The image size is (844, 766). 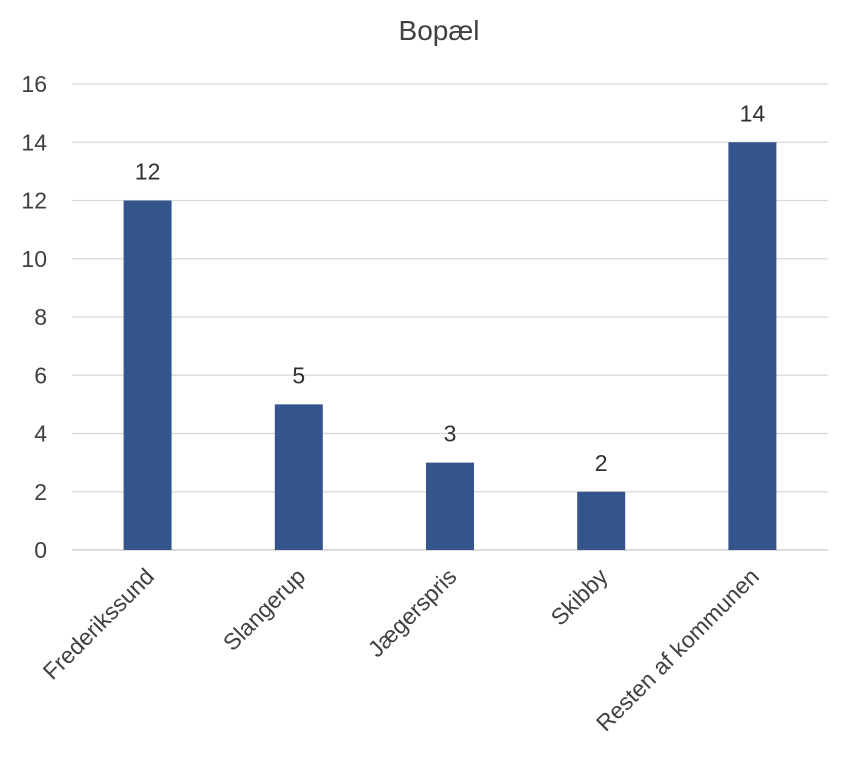 I want to click on y-tick-label: 14, so click(x=34, y=142).